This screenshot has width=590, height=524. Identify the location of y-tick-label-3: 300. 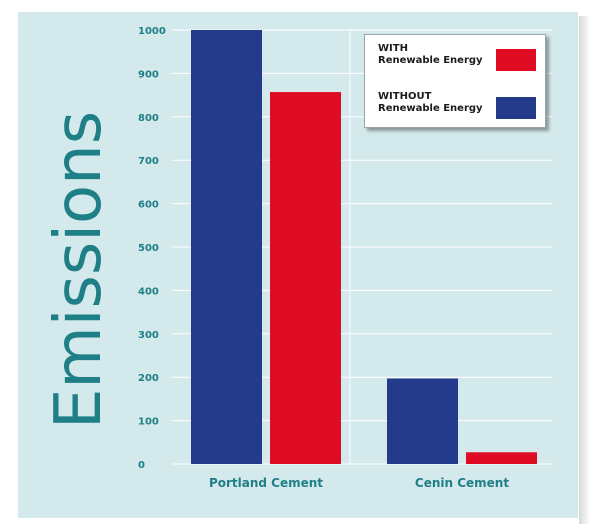
(148, 335).